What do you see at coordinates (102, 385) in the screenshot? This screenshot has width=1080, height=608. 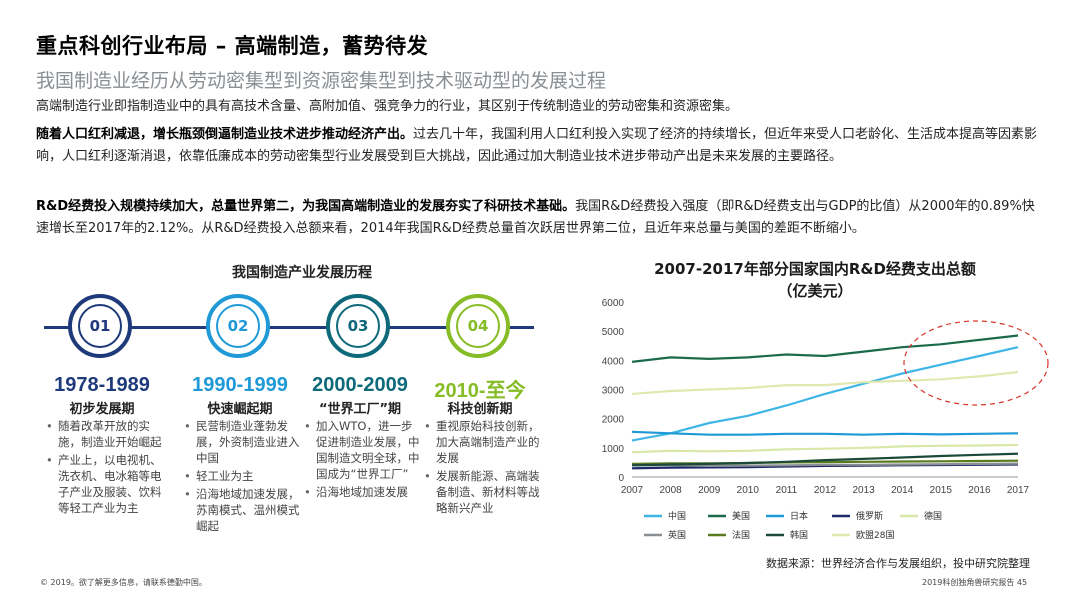 I see `stage-years: 1978-1989` at bounding box center [102, 385].